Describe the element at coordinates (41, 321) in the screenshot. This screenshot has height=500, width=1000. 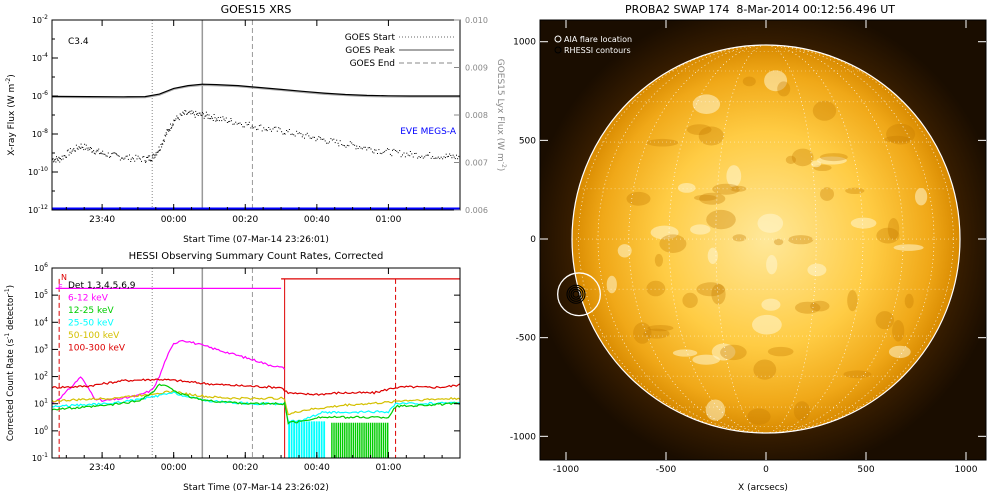
I see `hessi-ytick-label: 10⁴` at that location.